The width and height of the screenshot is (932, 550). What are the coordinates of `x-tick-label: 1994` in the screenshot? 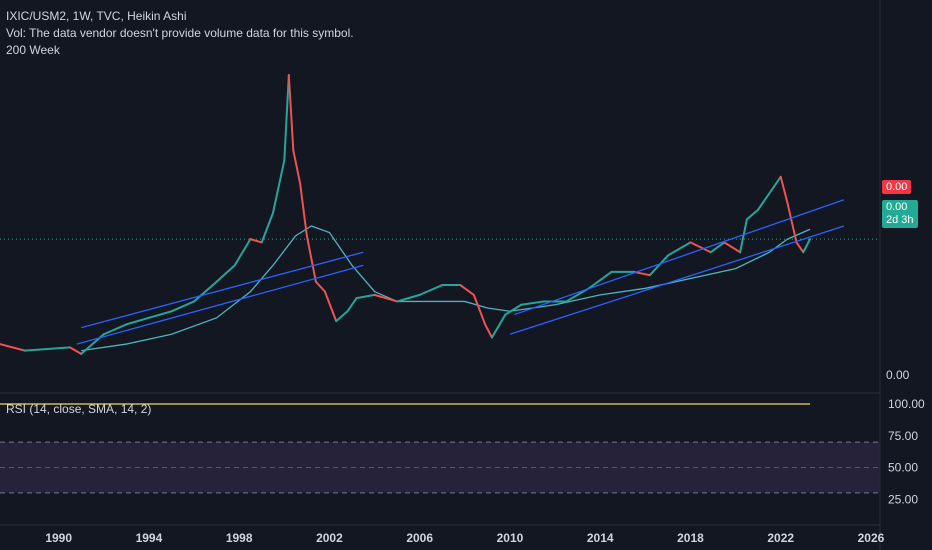 It's located at (149, 538).